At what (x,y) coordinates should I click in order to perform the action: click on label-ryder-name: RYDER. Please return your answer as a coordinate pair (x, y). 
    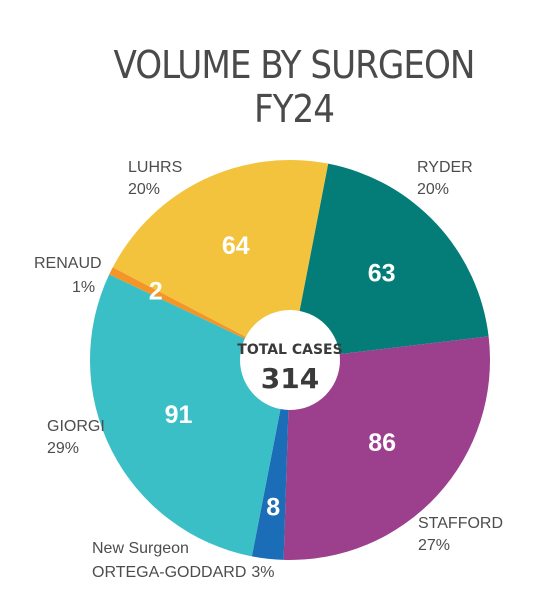
    Looking at the image, I should click on (445, 167).